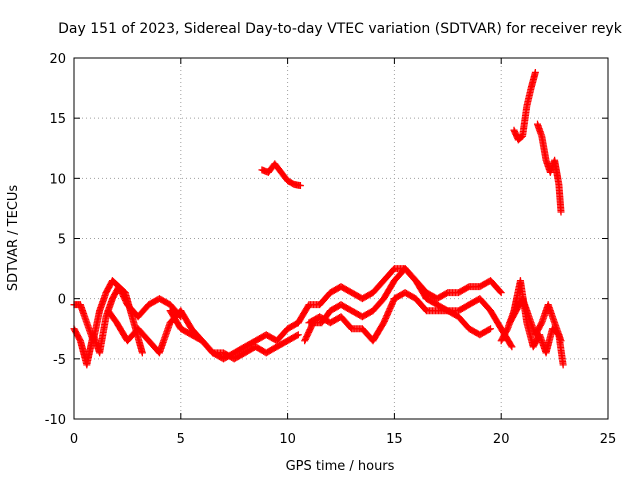 This screenshot has height=480, width=640. Describe the element at coordinates (59, 360) in the screenshot. I see `y-tick-label: -5` at that location.